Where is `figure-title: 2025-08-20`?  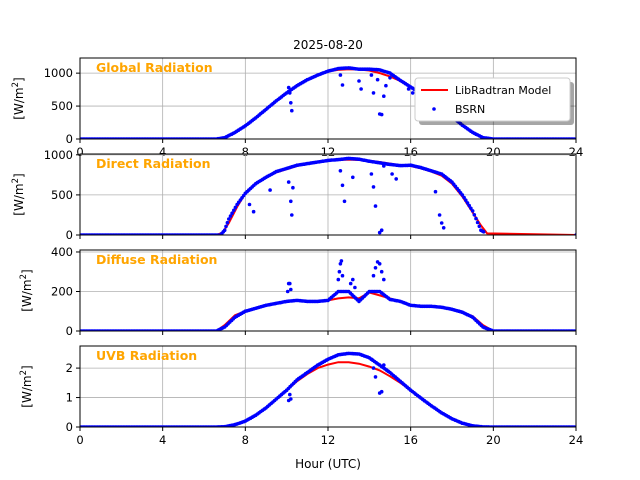 figure-title: 2025-08-20 is located at coordinates (328, 45).